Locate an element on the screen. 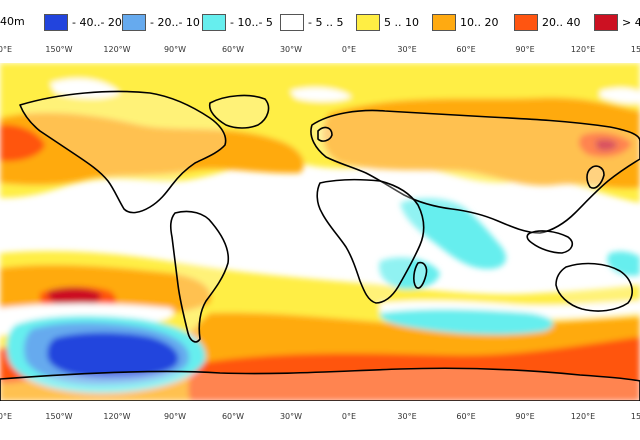 The width and height of the screenshot is (640, 440). top-tick: 60°W is located at coordinates (233, 49).